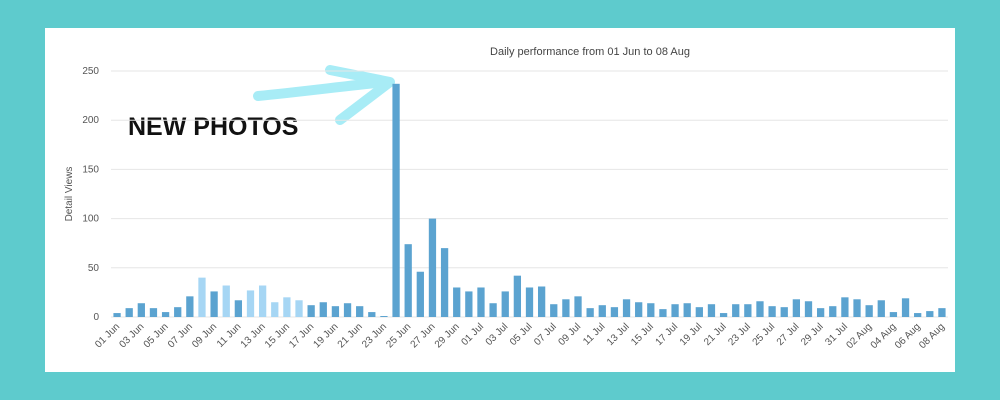  I want to click on arrow-head, so click(360, 95).